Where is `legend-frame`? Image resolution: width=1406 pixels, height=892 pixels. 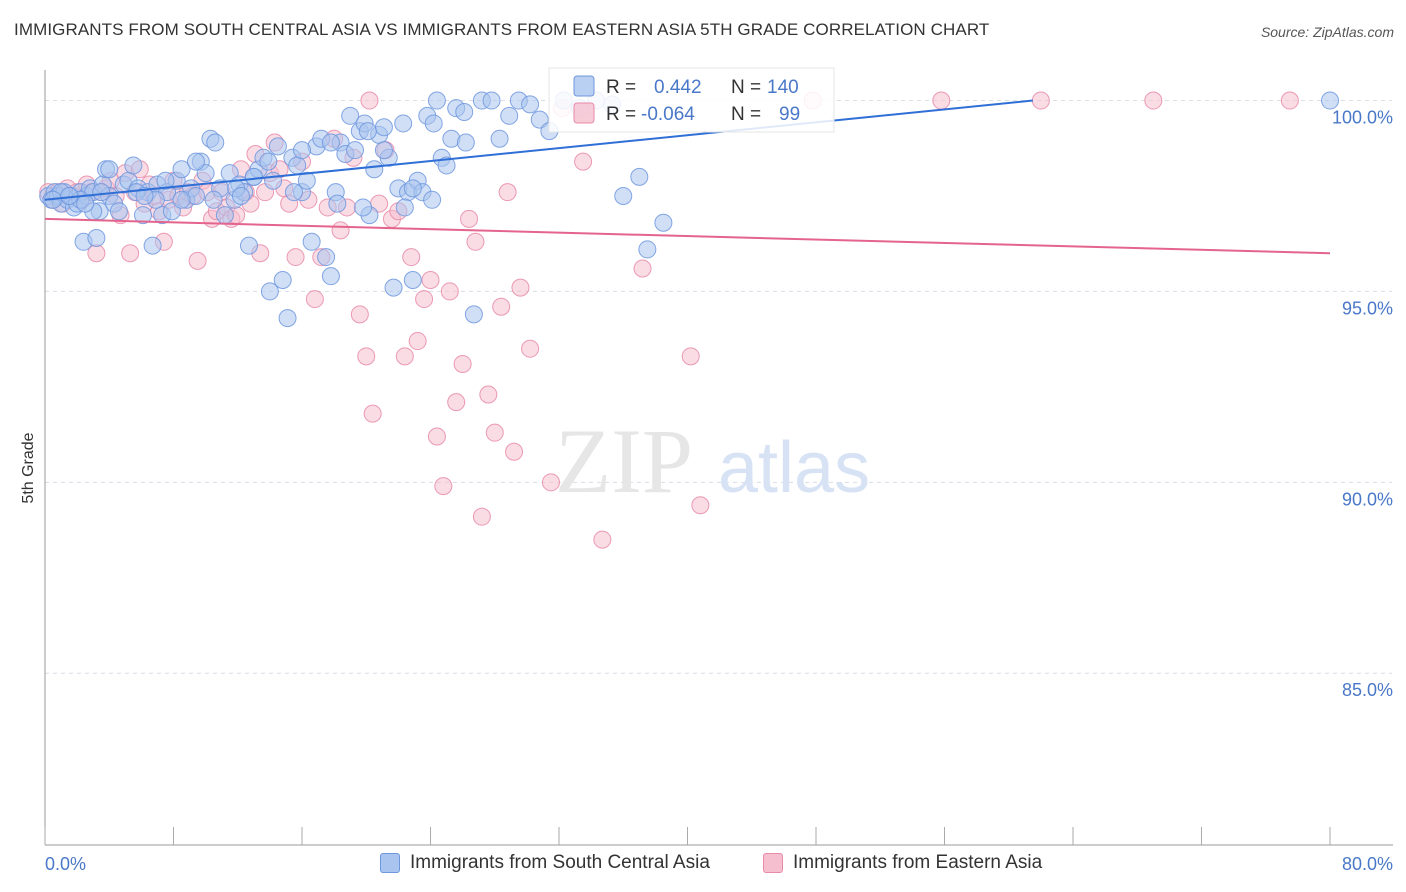
legend-frame is located at coordinates (691, 100).